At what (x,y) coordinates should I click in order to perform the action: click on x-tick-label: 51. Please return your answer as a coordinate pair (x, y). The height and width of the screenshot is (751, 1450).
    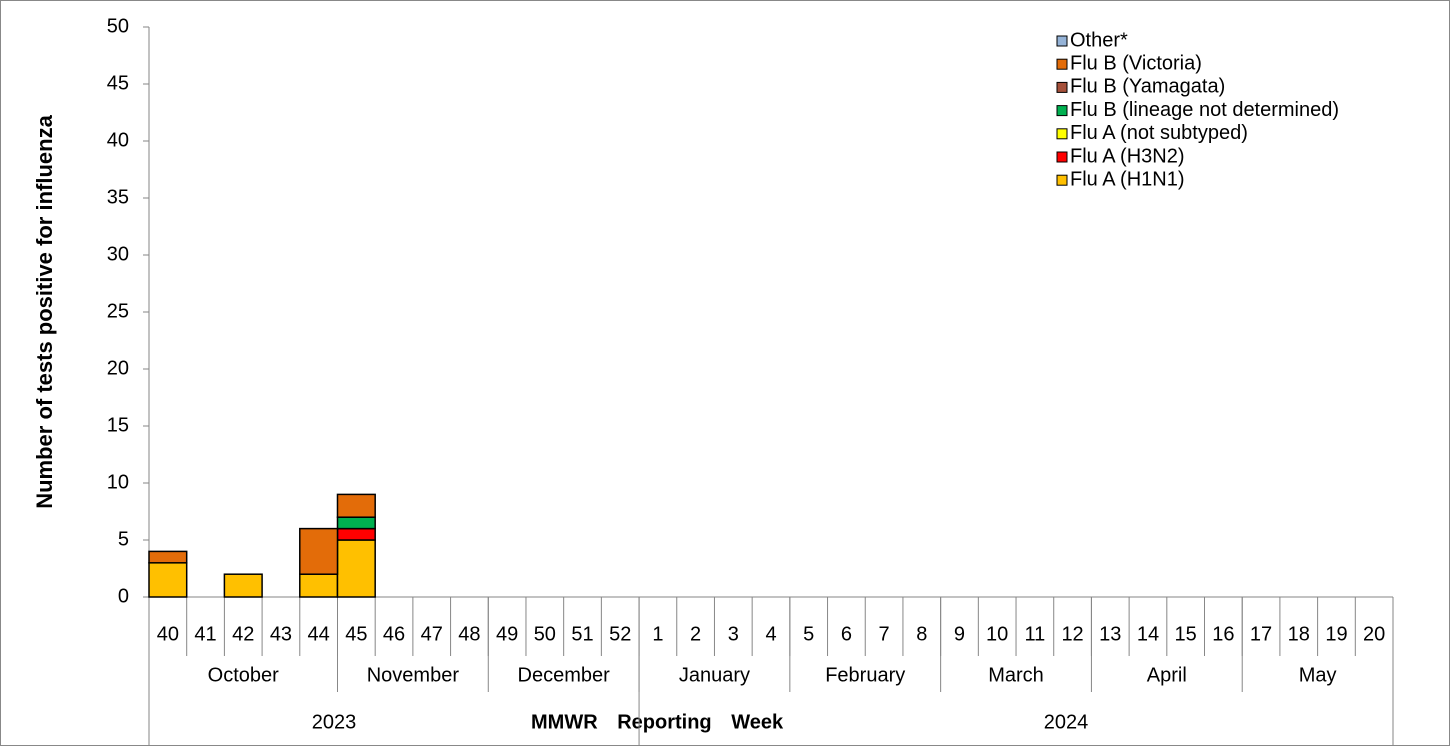
    Looking at the image, I should click on (582, 634).